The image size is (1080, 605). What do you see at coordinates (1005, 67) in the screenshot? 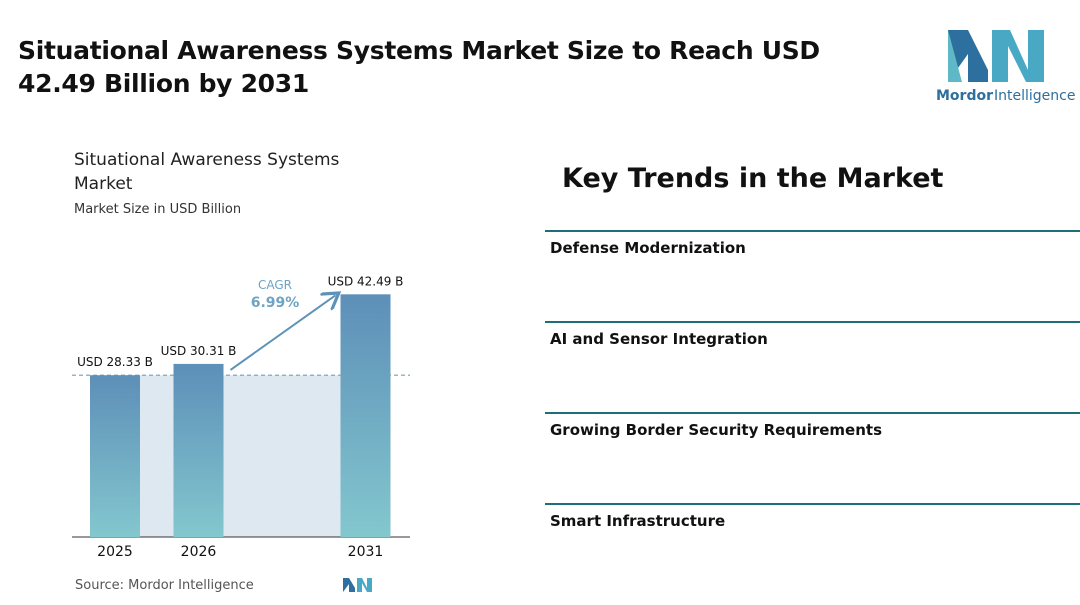
I see `logo: Mordor Intelligence` at bounding box center [1005, 67].